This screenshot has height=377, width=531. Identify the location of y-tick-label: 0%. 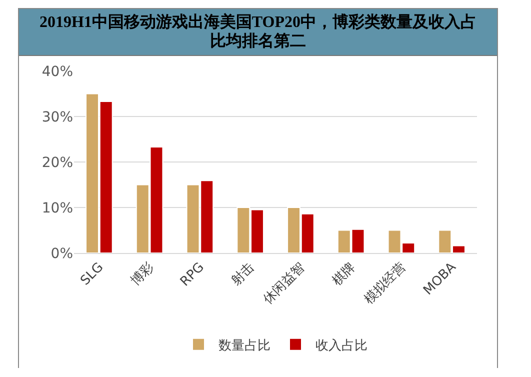
(61, 254).